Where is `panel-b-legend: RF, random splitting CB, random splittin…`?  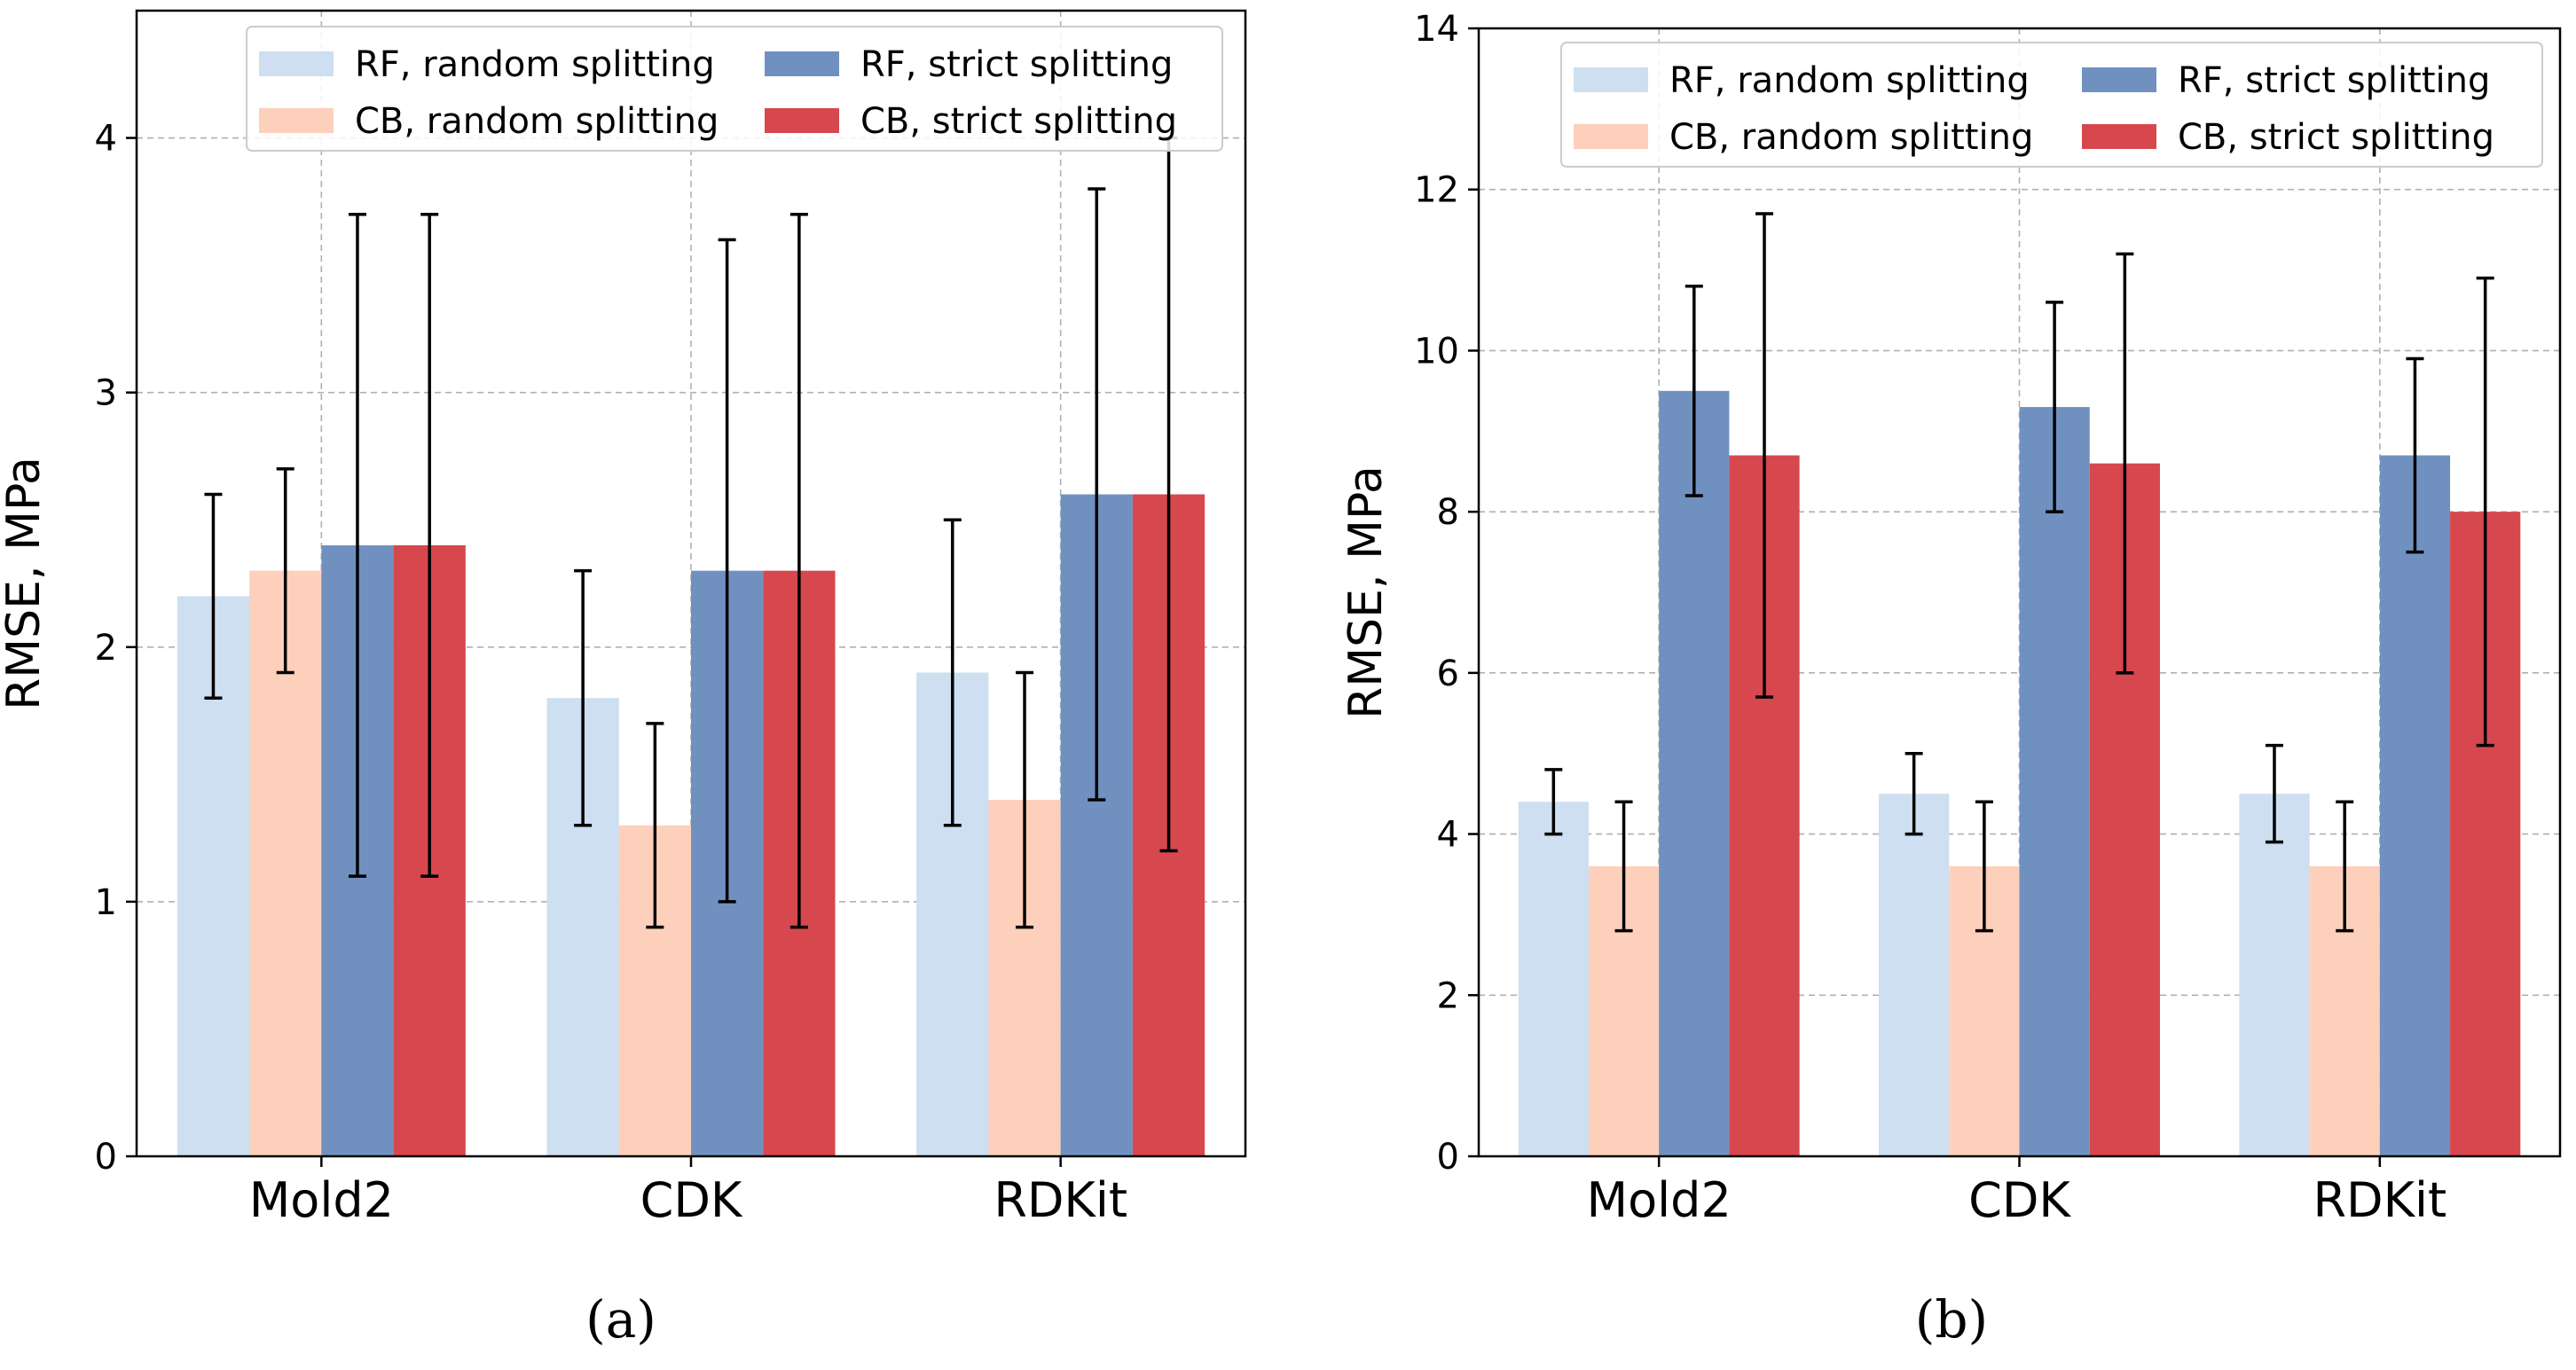 panel-b-legend: RF, random splitting CB, random splittin… is located at coordinates (2051, 105).